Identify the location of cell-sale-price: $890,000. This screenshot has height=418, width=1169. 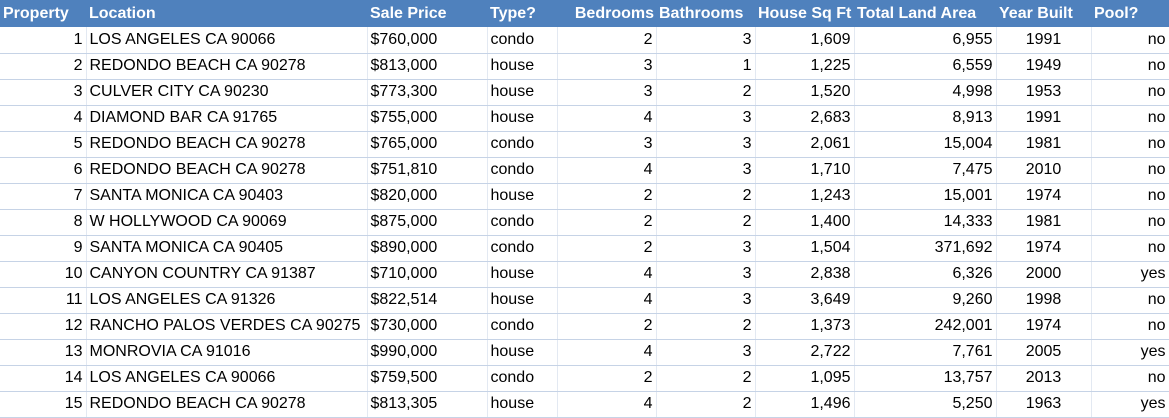
(427, 248).